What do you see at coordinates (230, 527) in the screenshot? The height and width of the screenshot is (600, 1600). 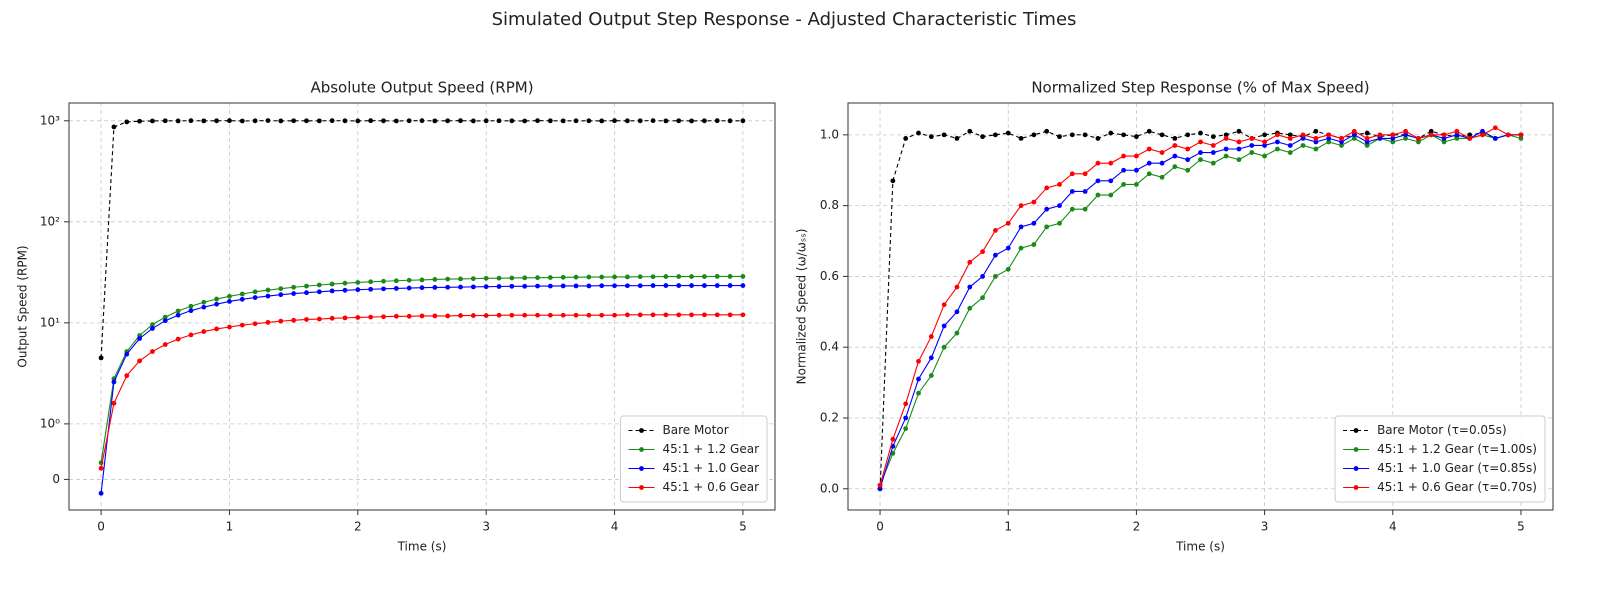 I see `x-tick-label: 1` at bounding box center [230, 527].